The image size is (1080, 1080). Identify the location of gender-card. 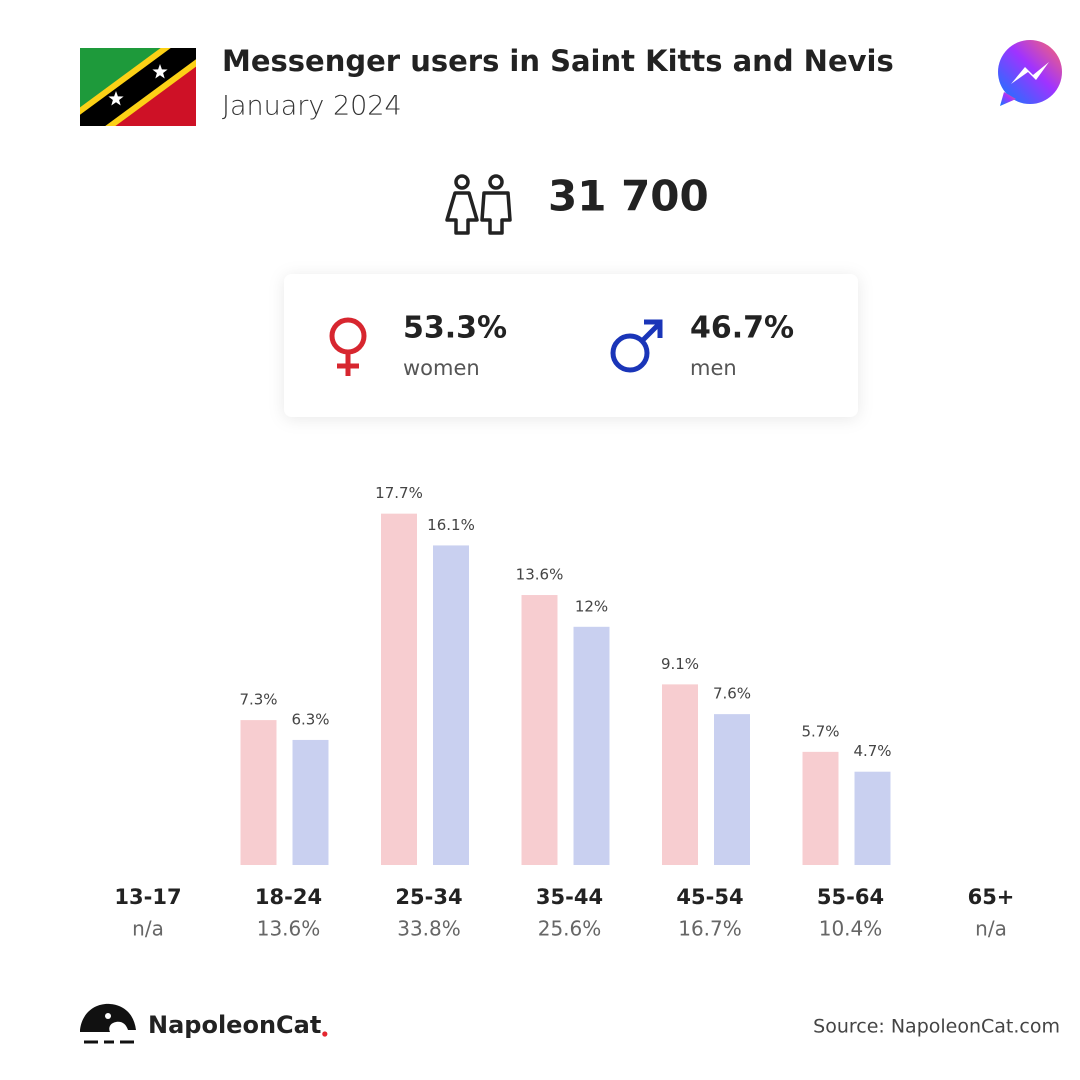
(571, 345).